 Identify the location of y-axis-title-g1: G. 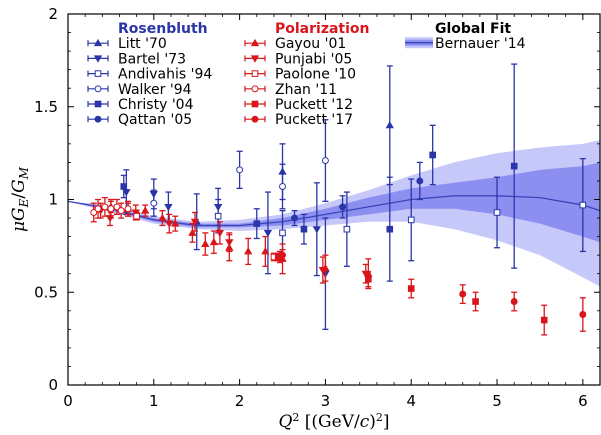
(19, 214).